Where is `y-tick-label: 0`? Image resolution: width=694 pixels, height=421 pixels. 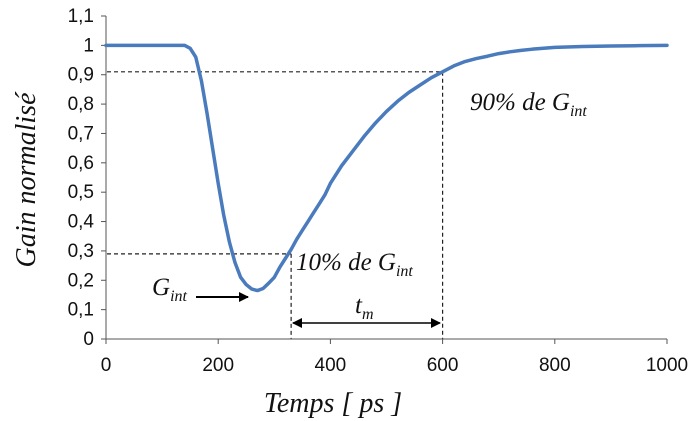 y-tick-label: 0 is located at coordinates (88, 339).